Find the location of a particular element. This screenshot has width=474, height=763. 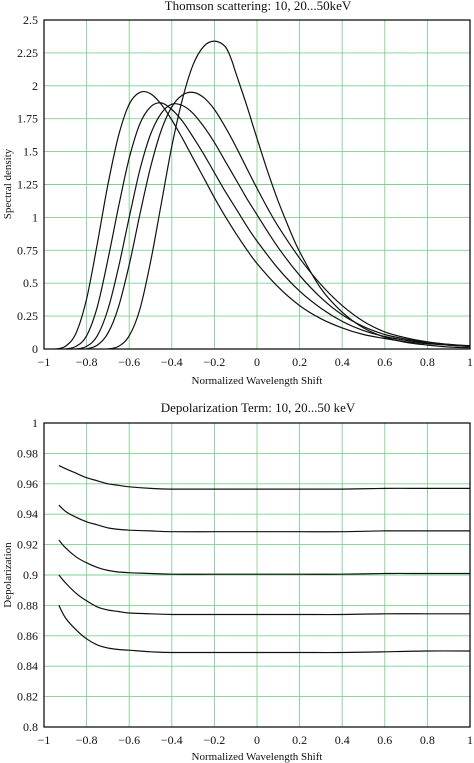

y-tick-label: 0.9 is located at coordinates (30, 575).